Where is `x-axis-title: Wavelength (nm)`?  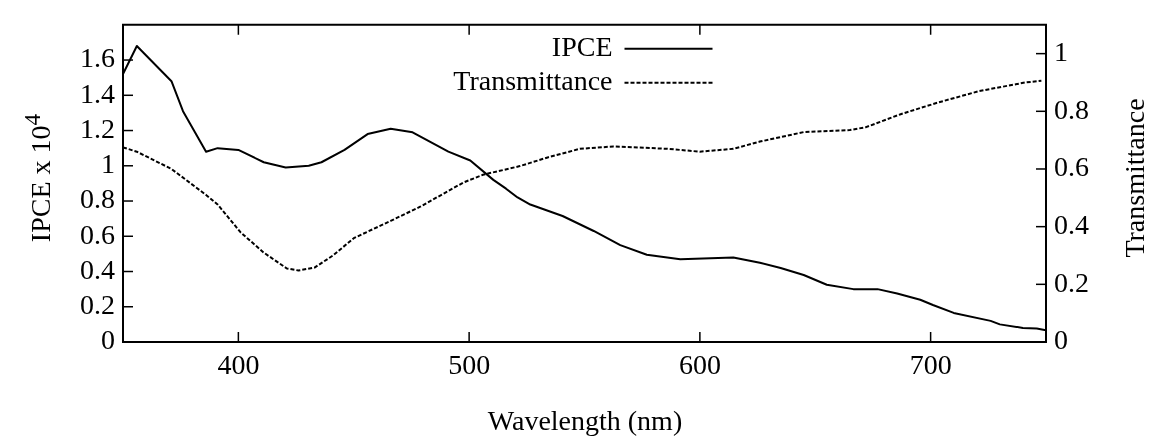
x-axis-title: Wavelength (nm) is located at coordinates (585, 421).